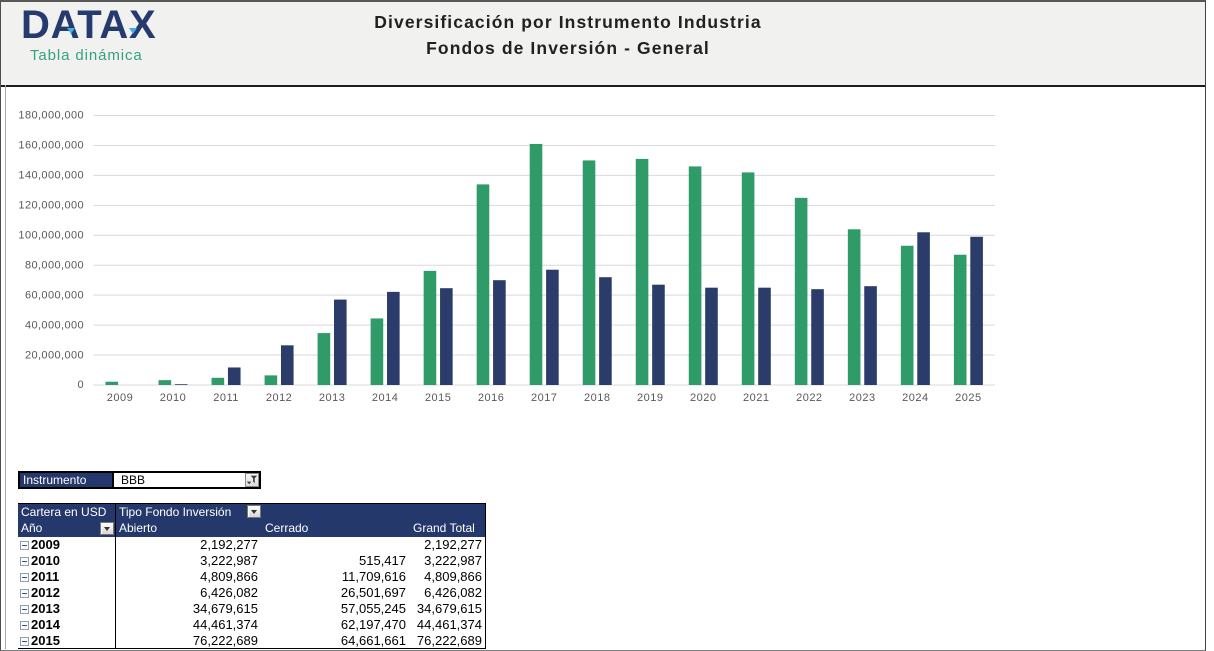 Image resolution: width=1214 pixels, height=651 pixels. What do you see at coordinates (287, 528) in the screenshot?
I see `column-header-cerrado: Cerrado` at bounding box center [287, 528].